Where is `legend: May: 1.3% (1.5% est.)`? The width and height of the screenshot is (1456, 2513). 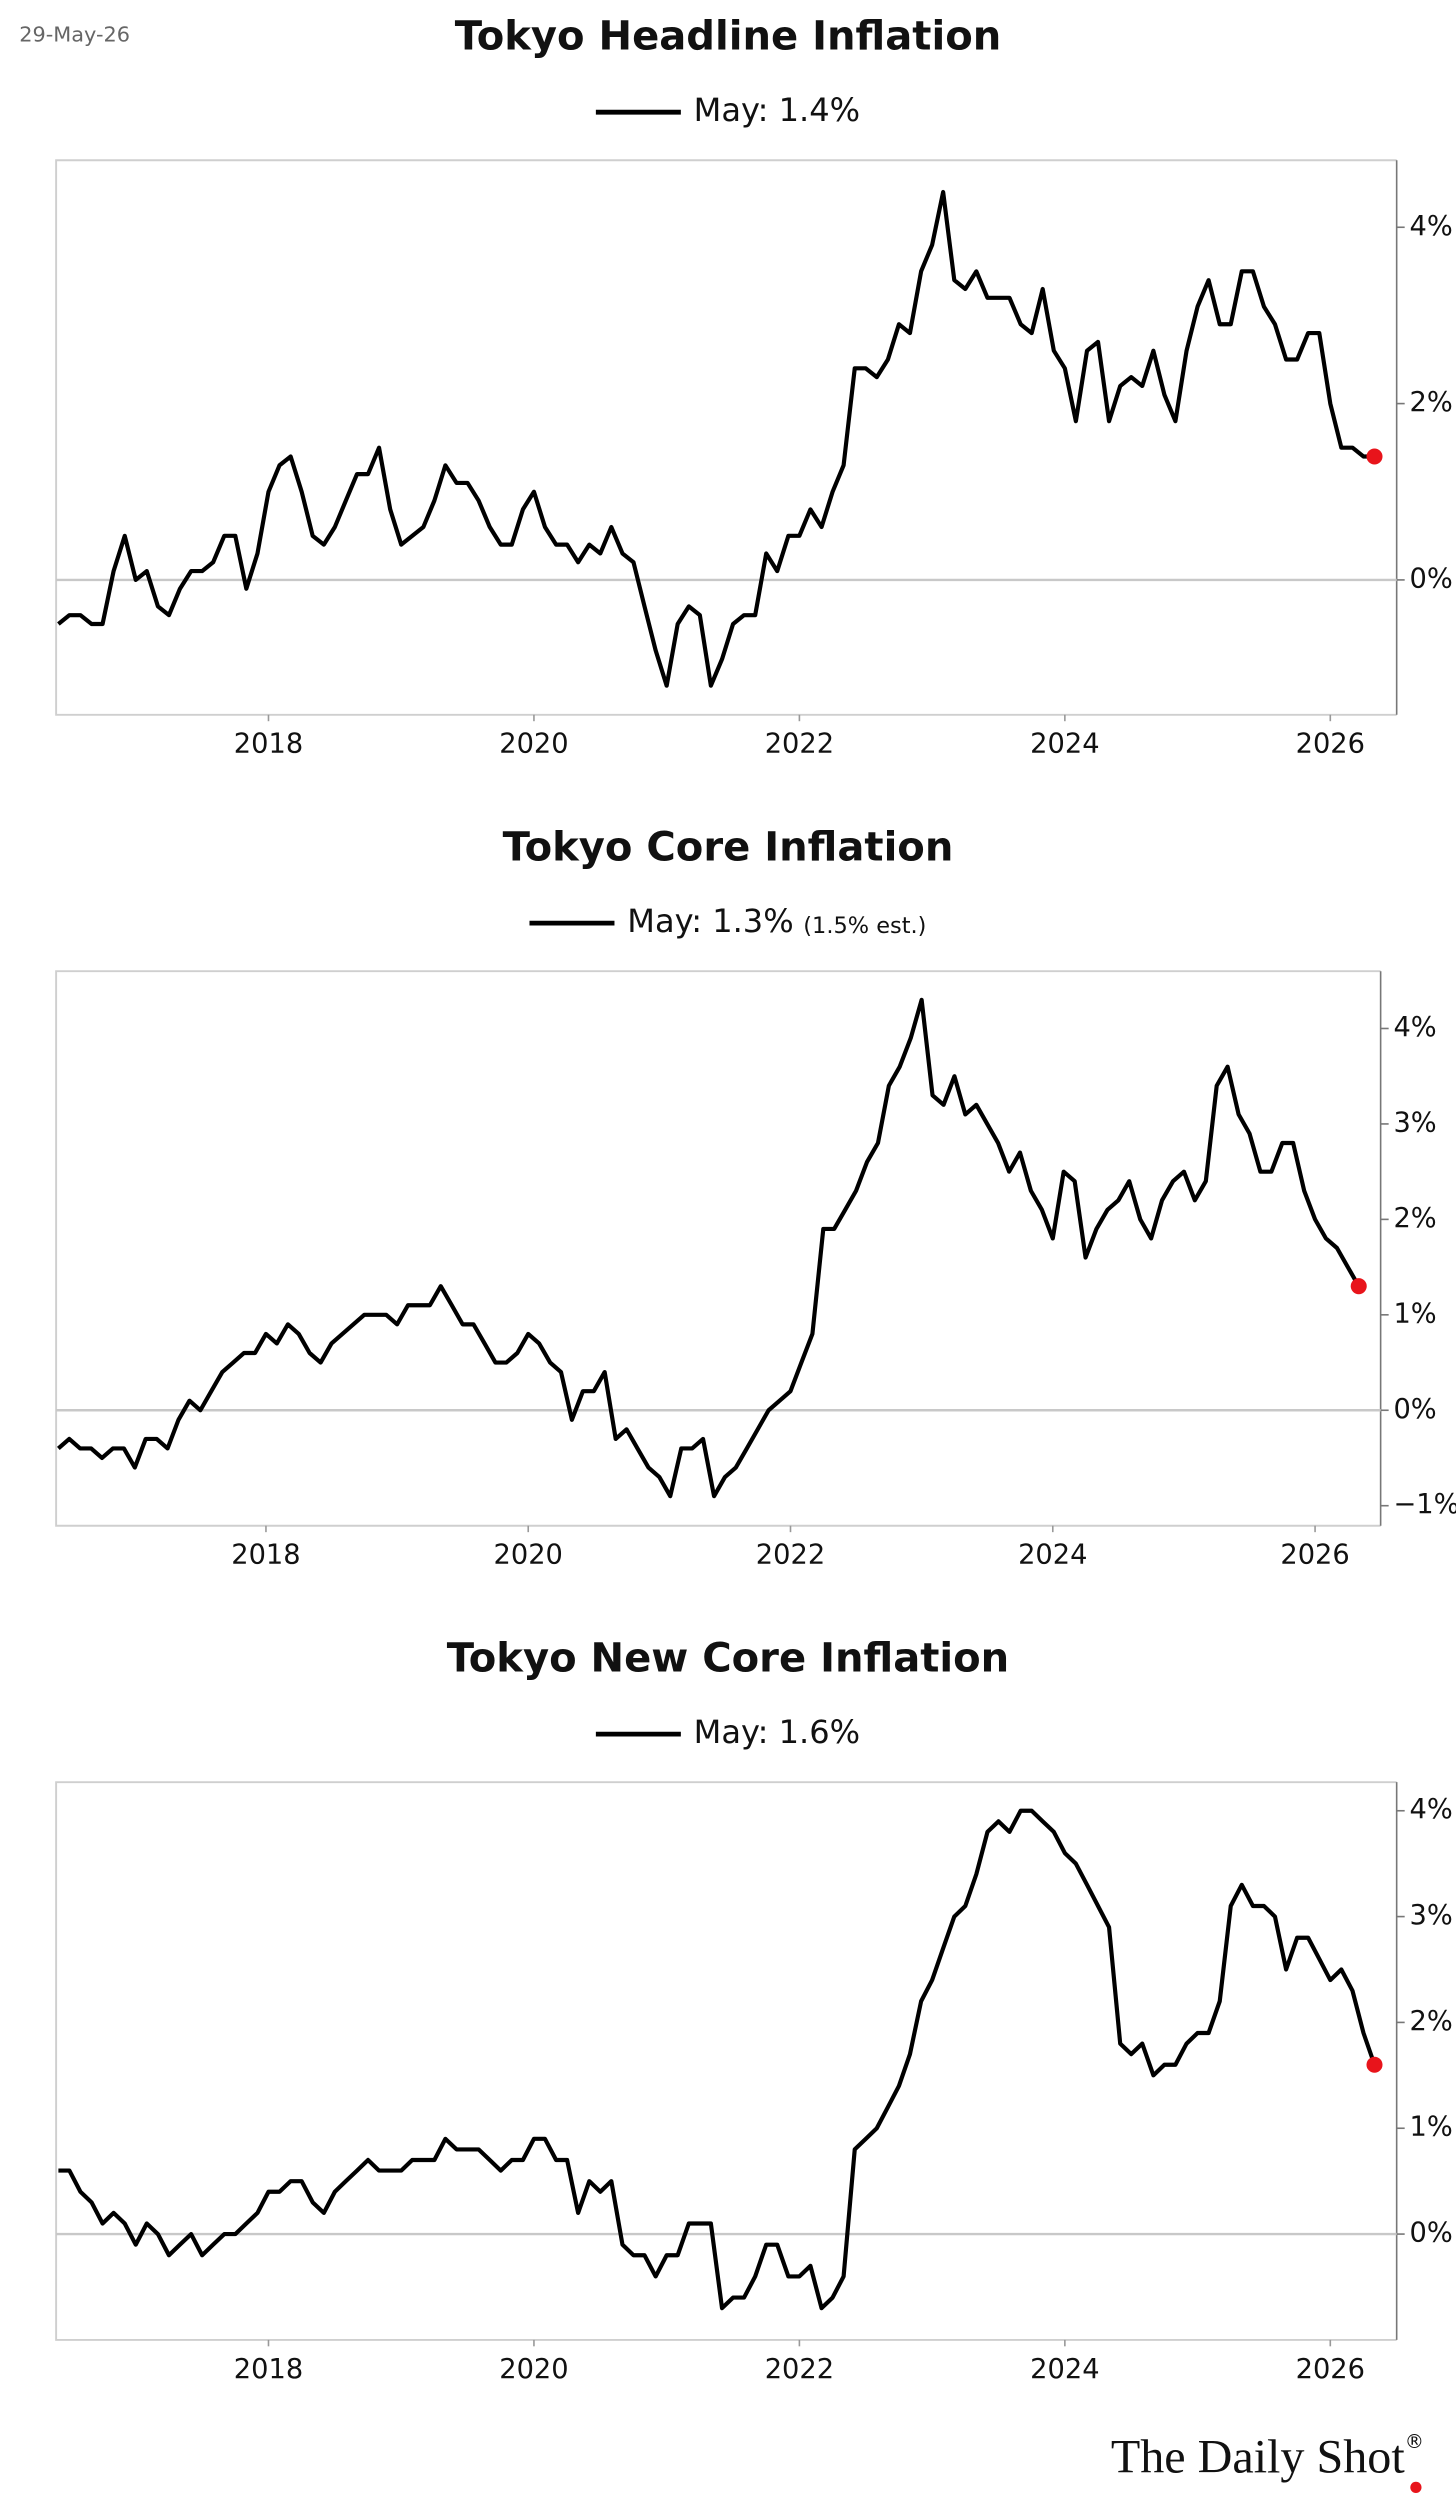 legend: May: 1.3% (1.5% est.) is located at coordinates (727, 921).